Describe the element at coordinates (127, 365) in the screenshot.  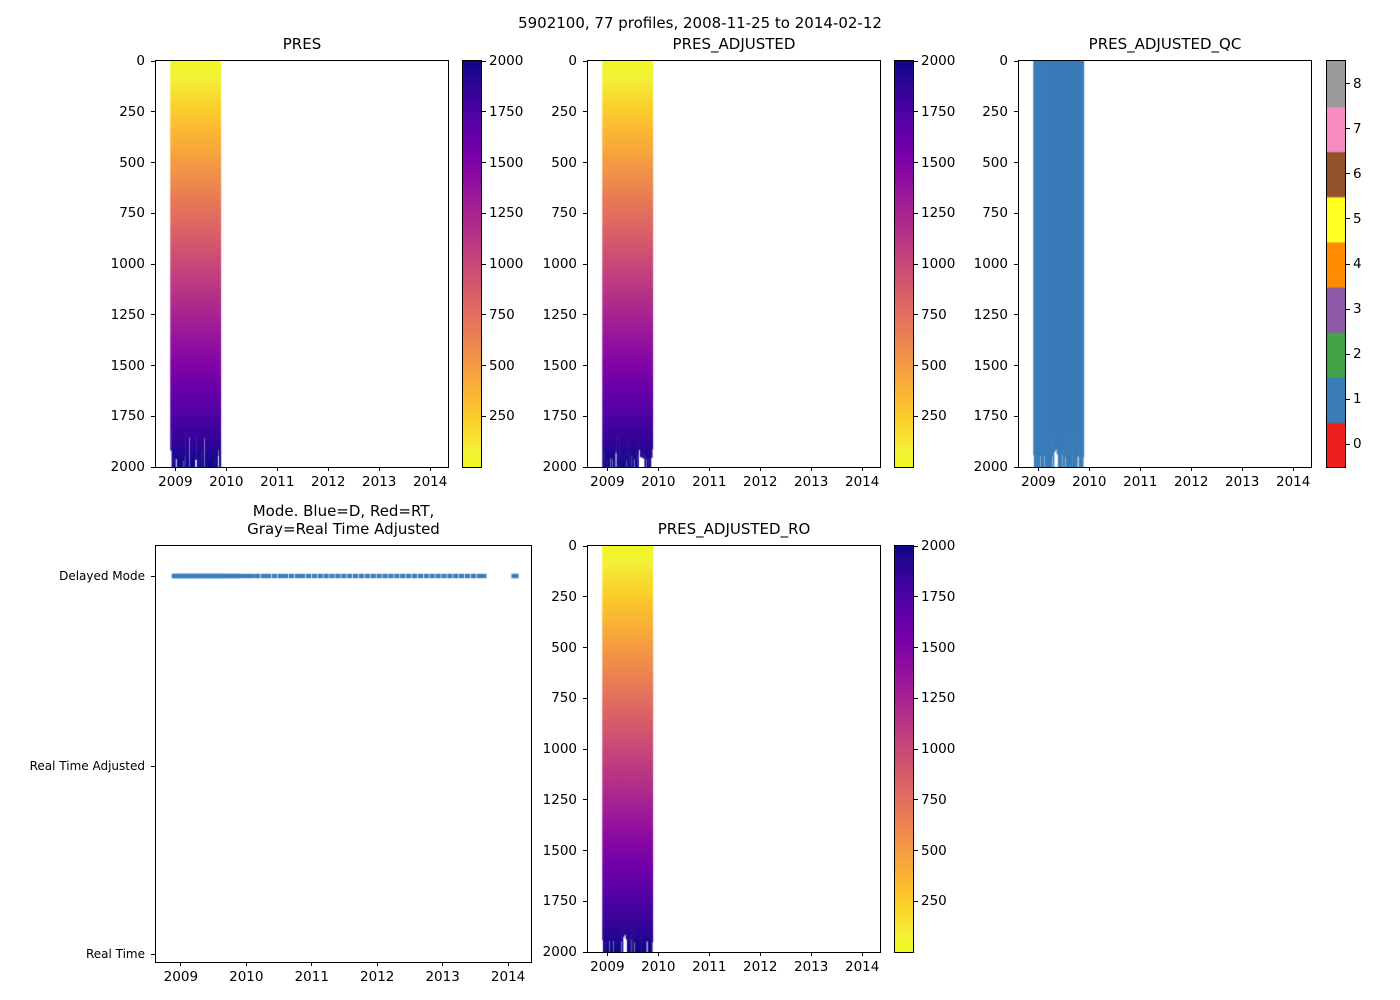
I see `ytick-label-pres-6: 1500` at that location.